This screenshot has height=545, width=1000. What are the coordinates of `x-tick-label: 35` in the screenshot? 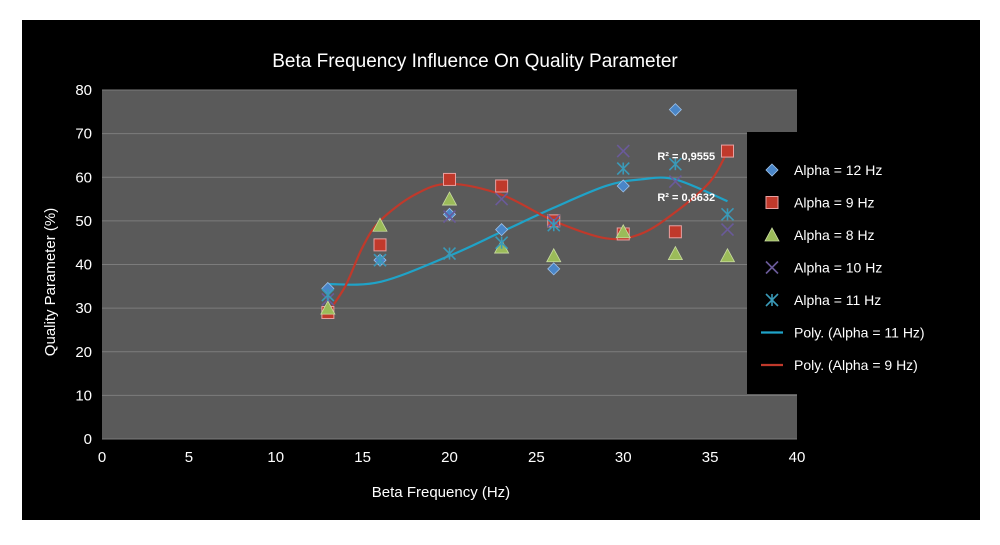 It's located at (710, 457).